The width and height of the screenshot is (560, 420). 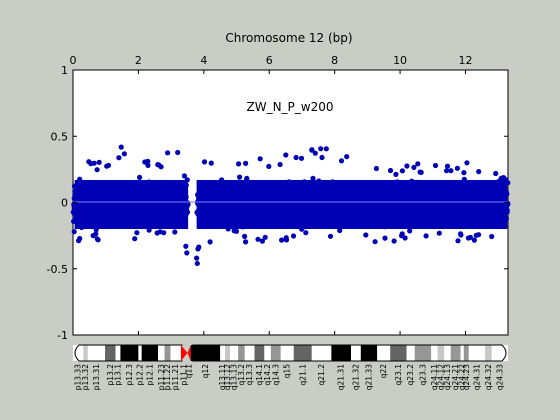 What do you see at coordinates (118, 353) in the screenshot?
I see `ideogram-band-p13.1` at bounding box center [118, 353].